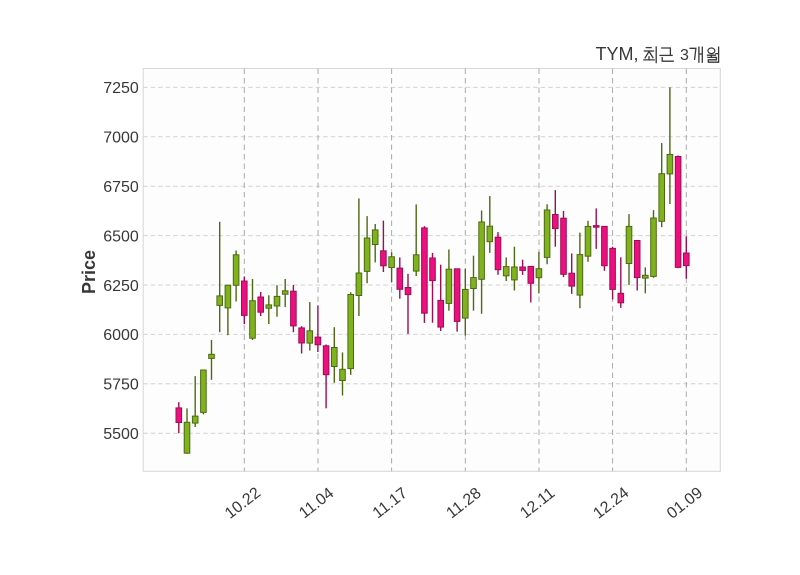 The height and width of the screenshot is (575, 800). What do you see at coordinates (243, 503) in the screenshot?
I see `svg-text: 10.22` at bounding box center [243, 503].